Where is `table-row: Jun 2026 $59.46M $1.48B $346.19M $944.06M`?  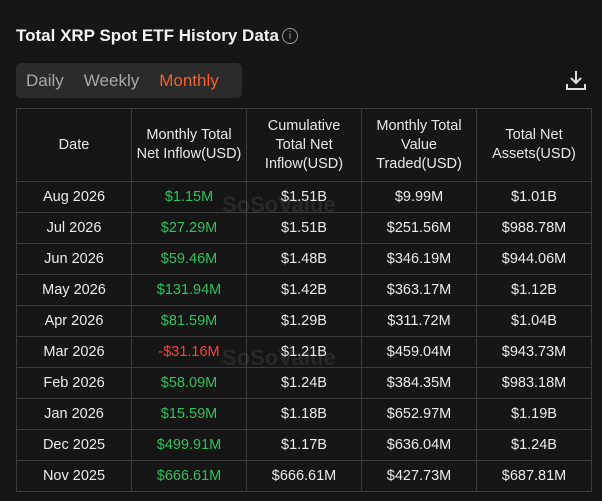
table-row: Jun 2026 $59.46M $1.48B $346.19M $944.06M is located at coordinates (304, 259).